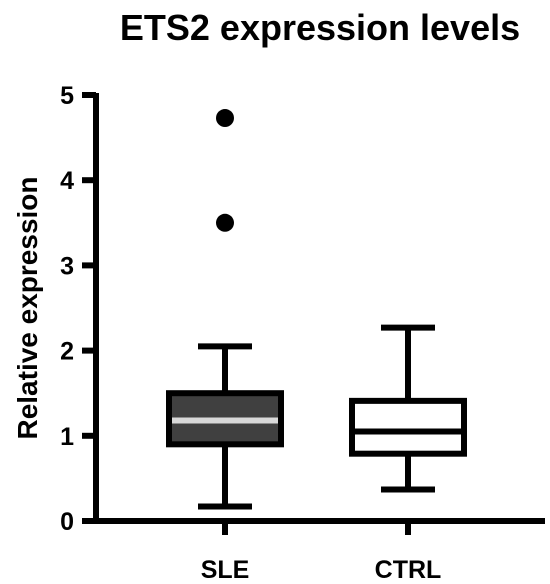 The width and height of the screenshot is (550, 584). Describe the element at coordinates (67, 181) in the screenshot. I see `y-tick-label: 4` at that location.